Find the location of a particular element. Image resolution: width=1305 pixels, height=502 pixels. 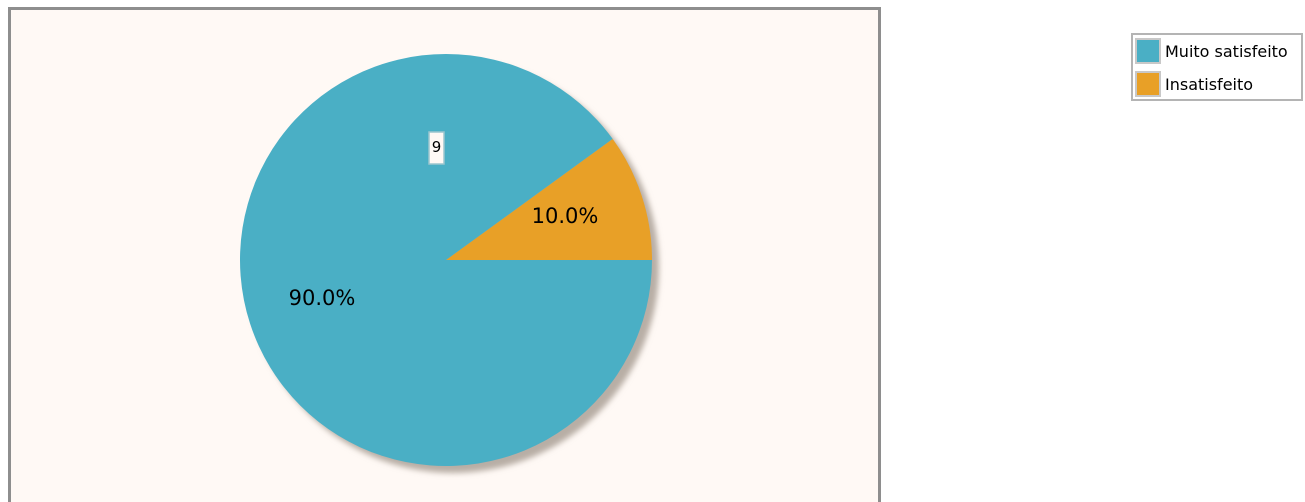

callout-box is located at coordinates (436, 148).